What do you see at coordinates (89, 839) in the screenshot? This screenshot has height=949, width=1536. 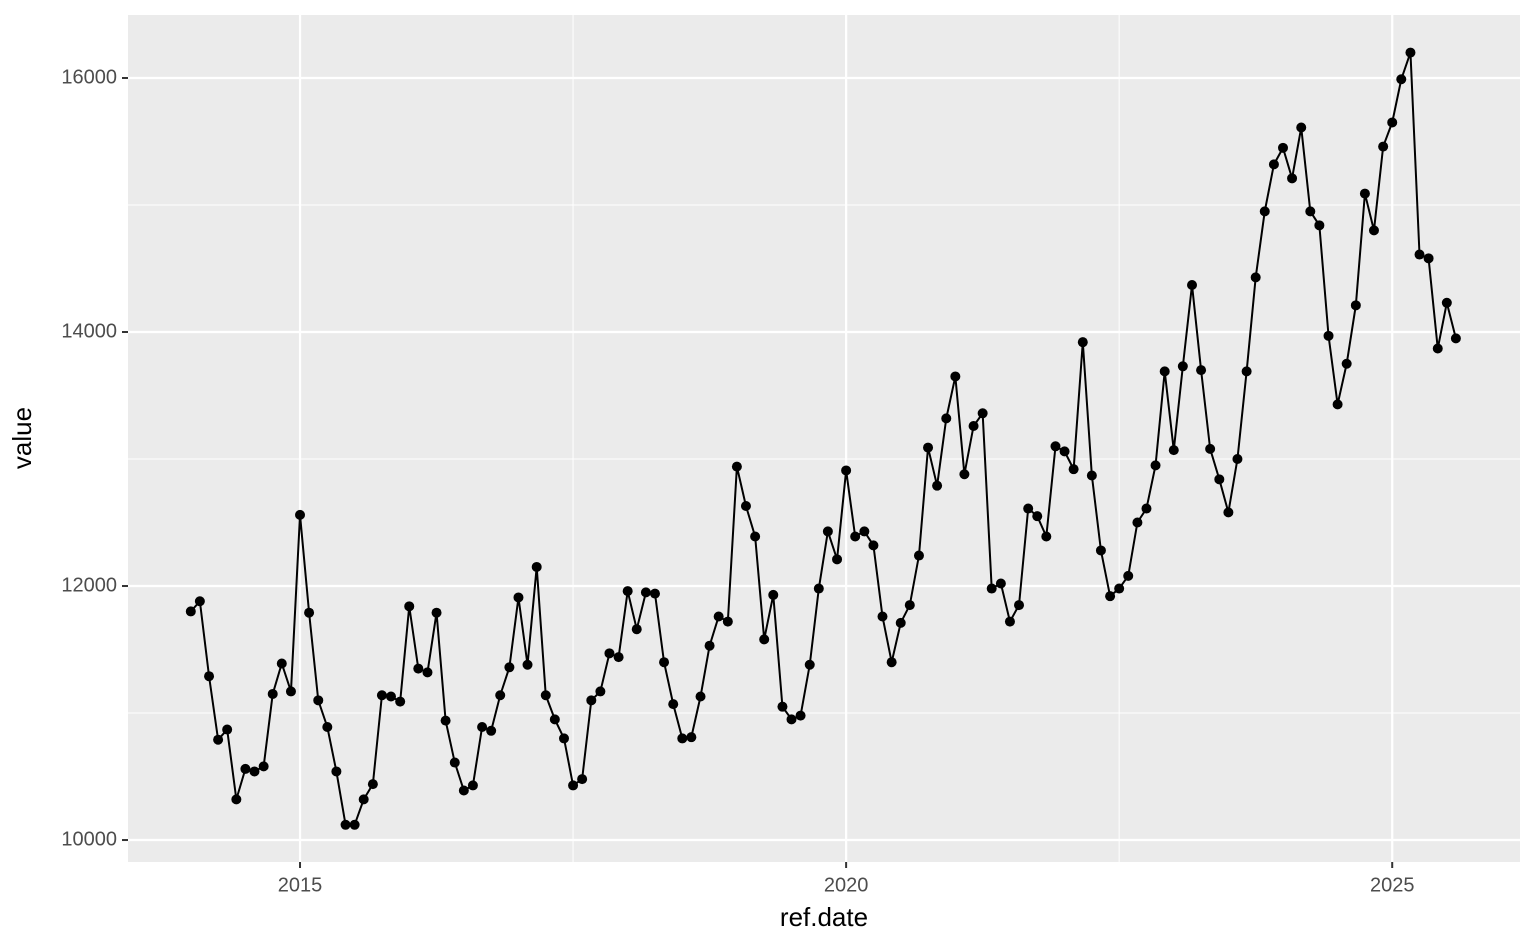 I see `y-tick-label: 10000` at bounding box center [89, 839].